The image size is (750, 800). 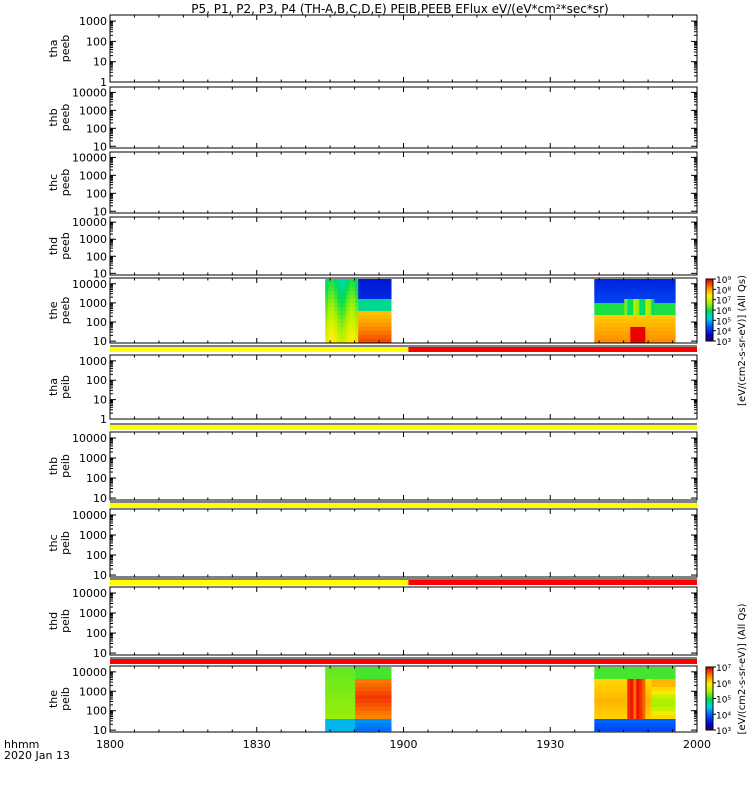 I want to click on ytick-label: 10000, so click(x=89, y=515).